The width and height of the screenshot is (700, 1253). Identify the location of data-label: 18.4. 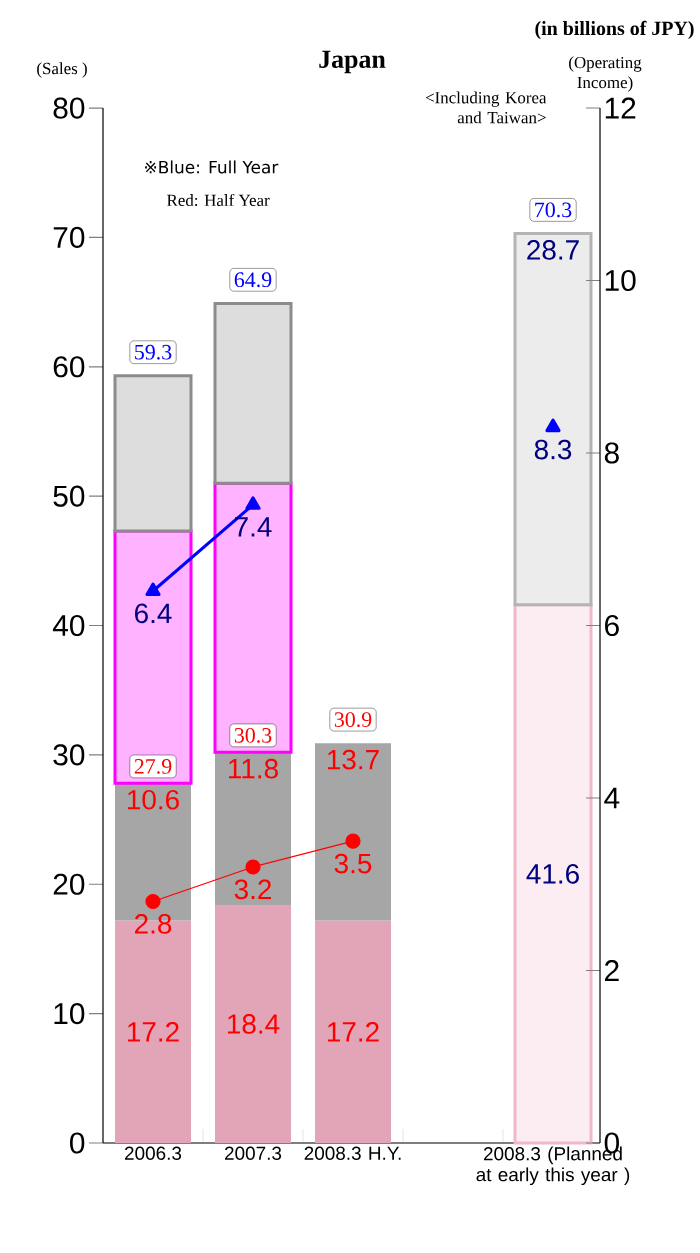
(253, 1024).